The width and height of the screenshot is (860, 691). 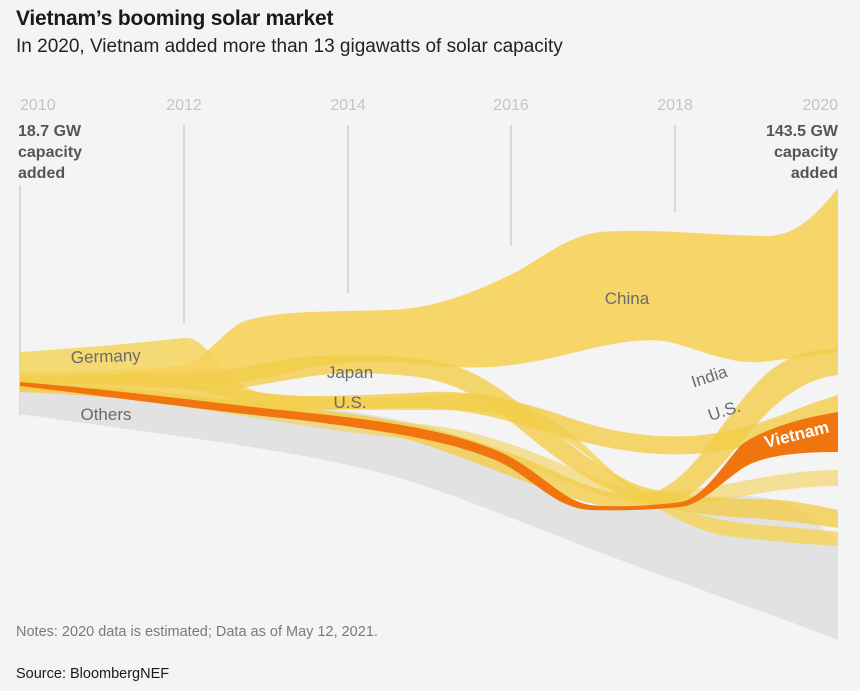 What do you see at coordinates (41, 173) in the screenshot?
I see `start-annotation-line-3: added` at bounding box center [41, 173].